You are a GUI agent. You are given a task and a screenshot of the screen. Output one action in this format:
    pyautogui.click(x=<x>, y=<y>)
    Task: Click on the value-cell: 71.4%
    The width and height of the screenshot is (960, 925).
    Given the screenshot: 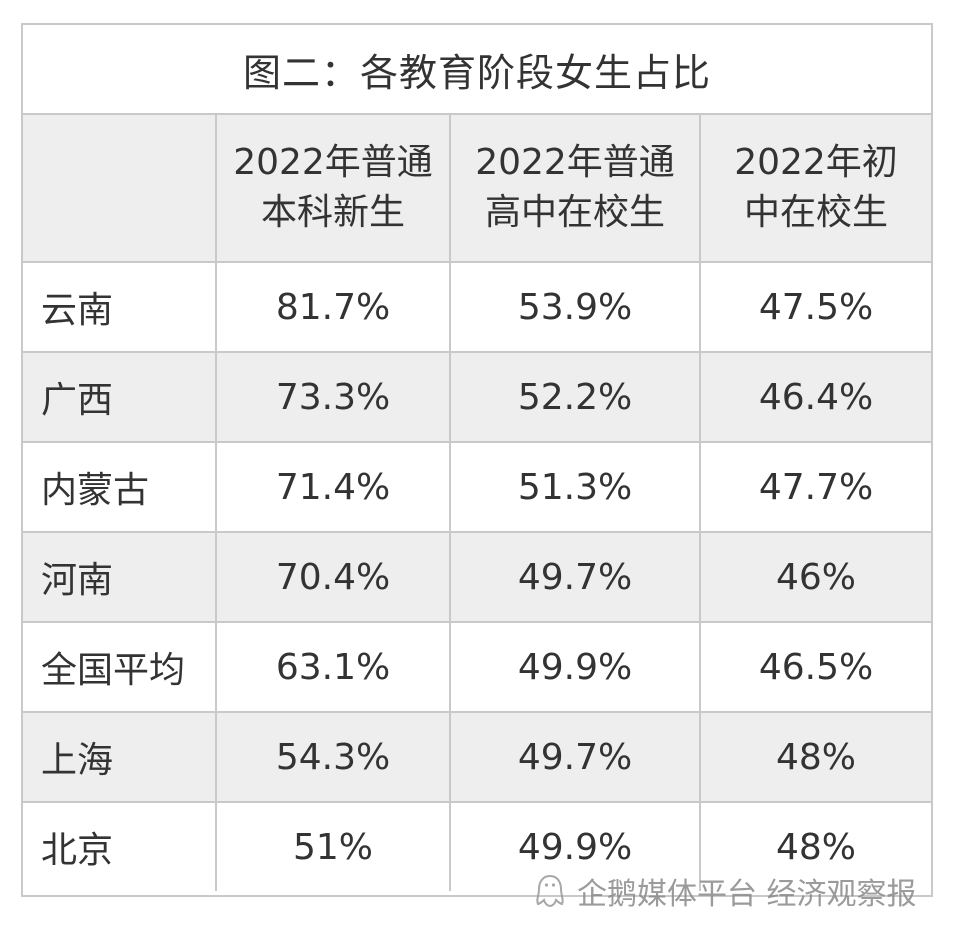 What is the action you would take?
    pyautogui.click(x=333, y=487)
    